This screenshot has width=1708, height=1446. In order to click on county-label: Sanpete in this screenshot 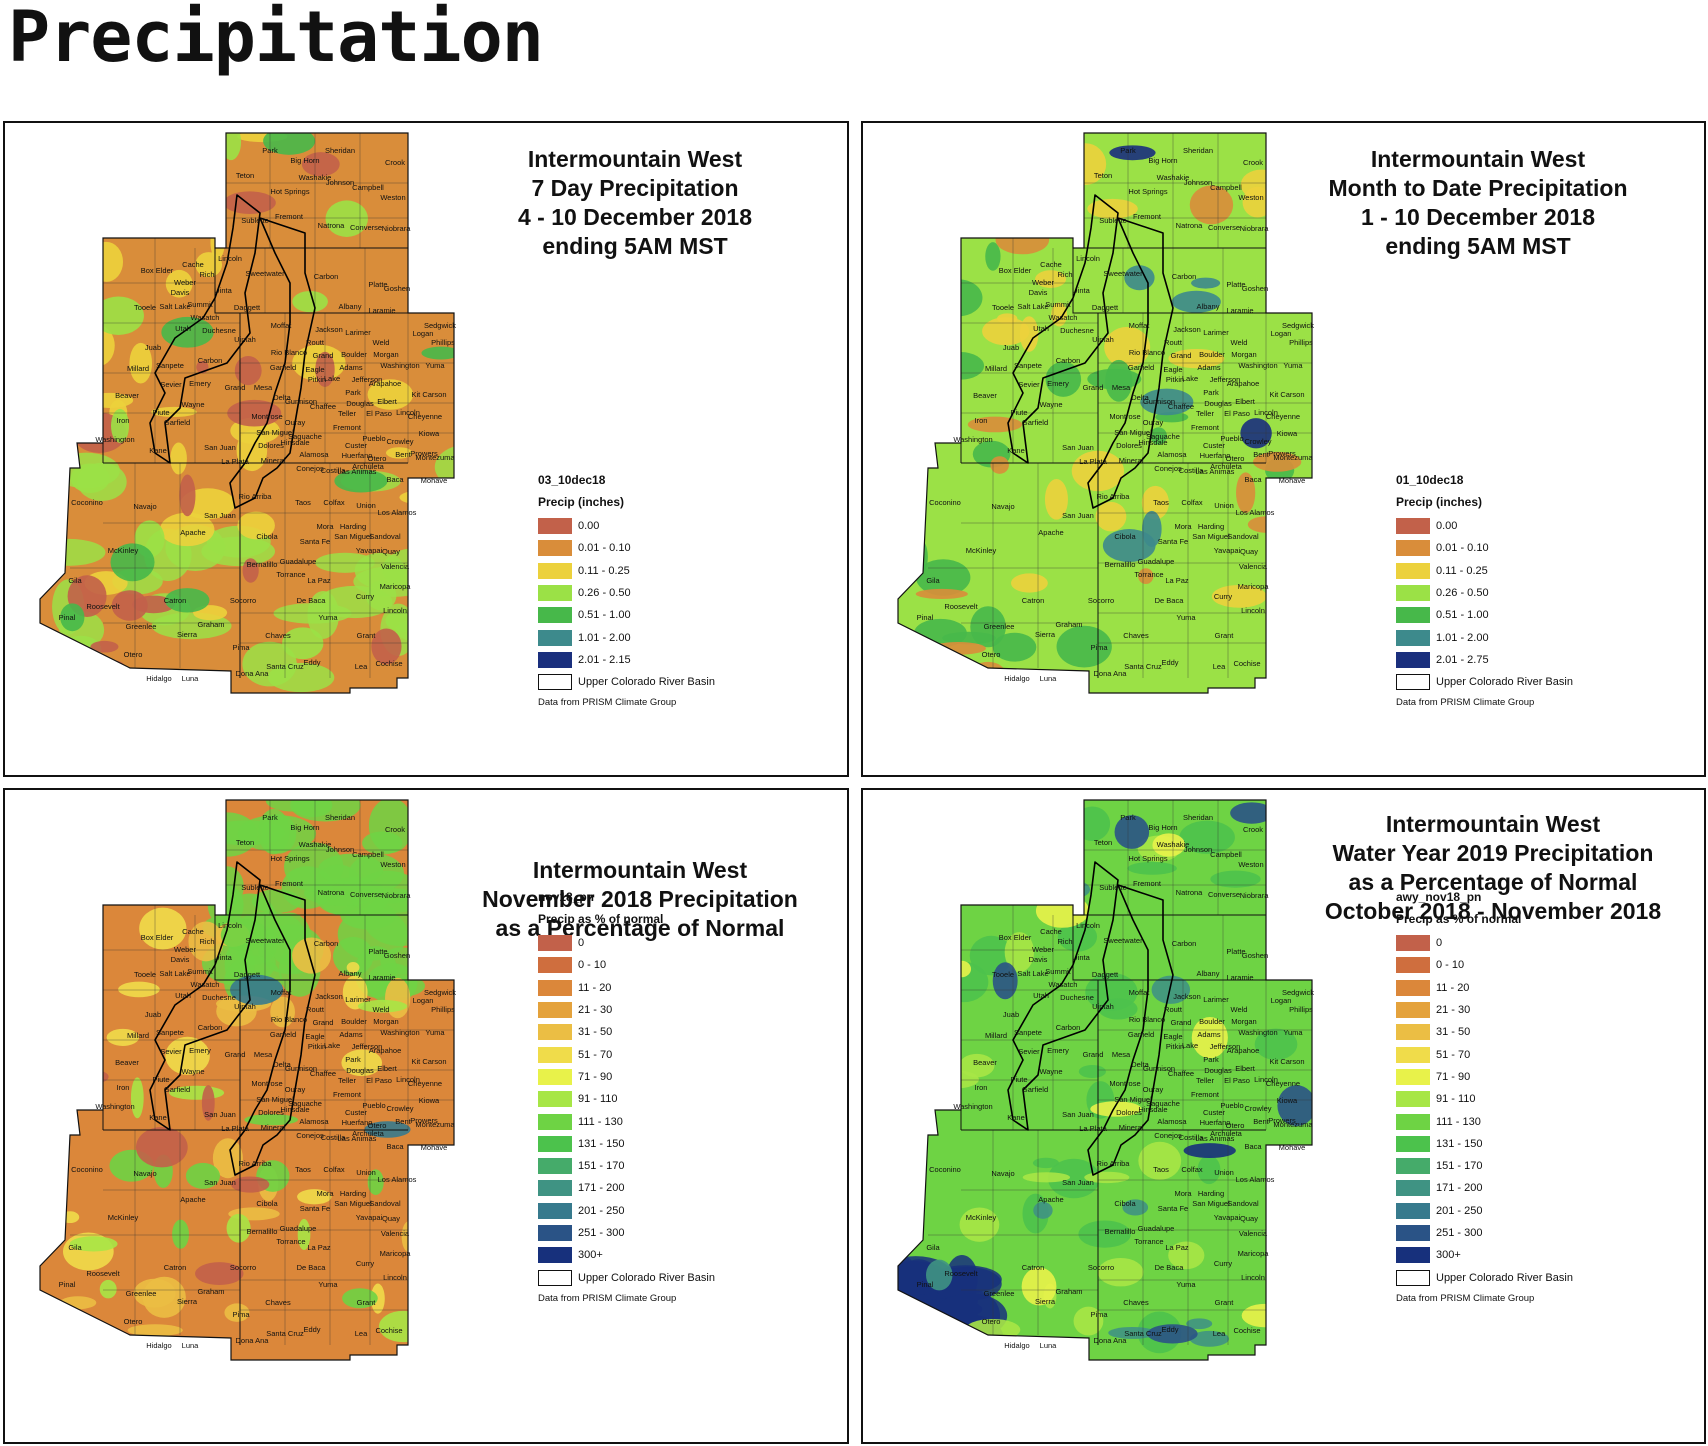, I will do `click(170, 1032)`.